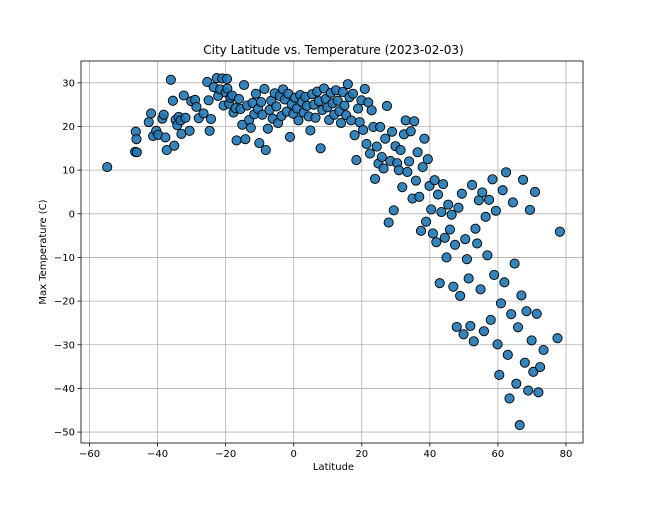  Describe the element at coordinates (429, 454) in the screenshot. I see `x-tick-label: 40` at that location.